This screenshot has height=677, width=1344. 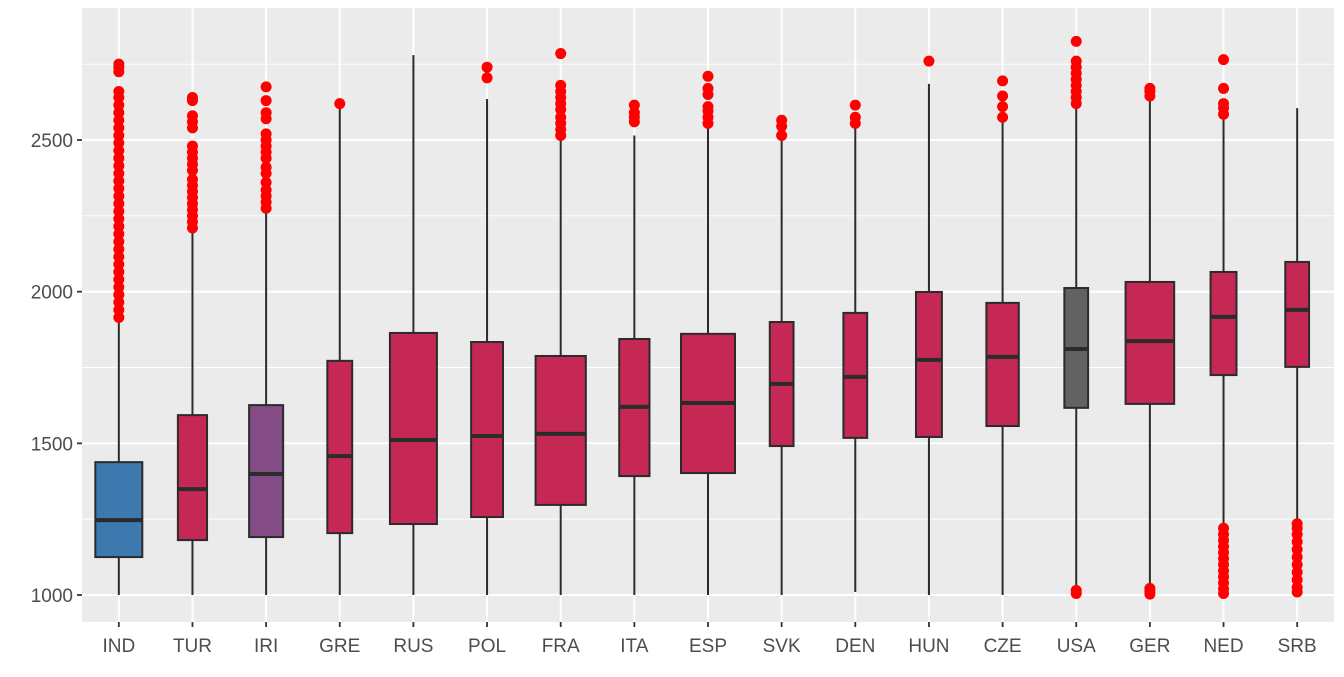 What do you see at coordinates (634, 347) in the screenshot?
I see `box-ita` at bounding box center [634, 347].